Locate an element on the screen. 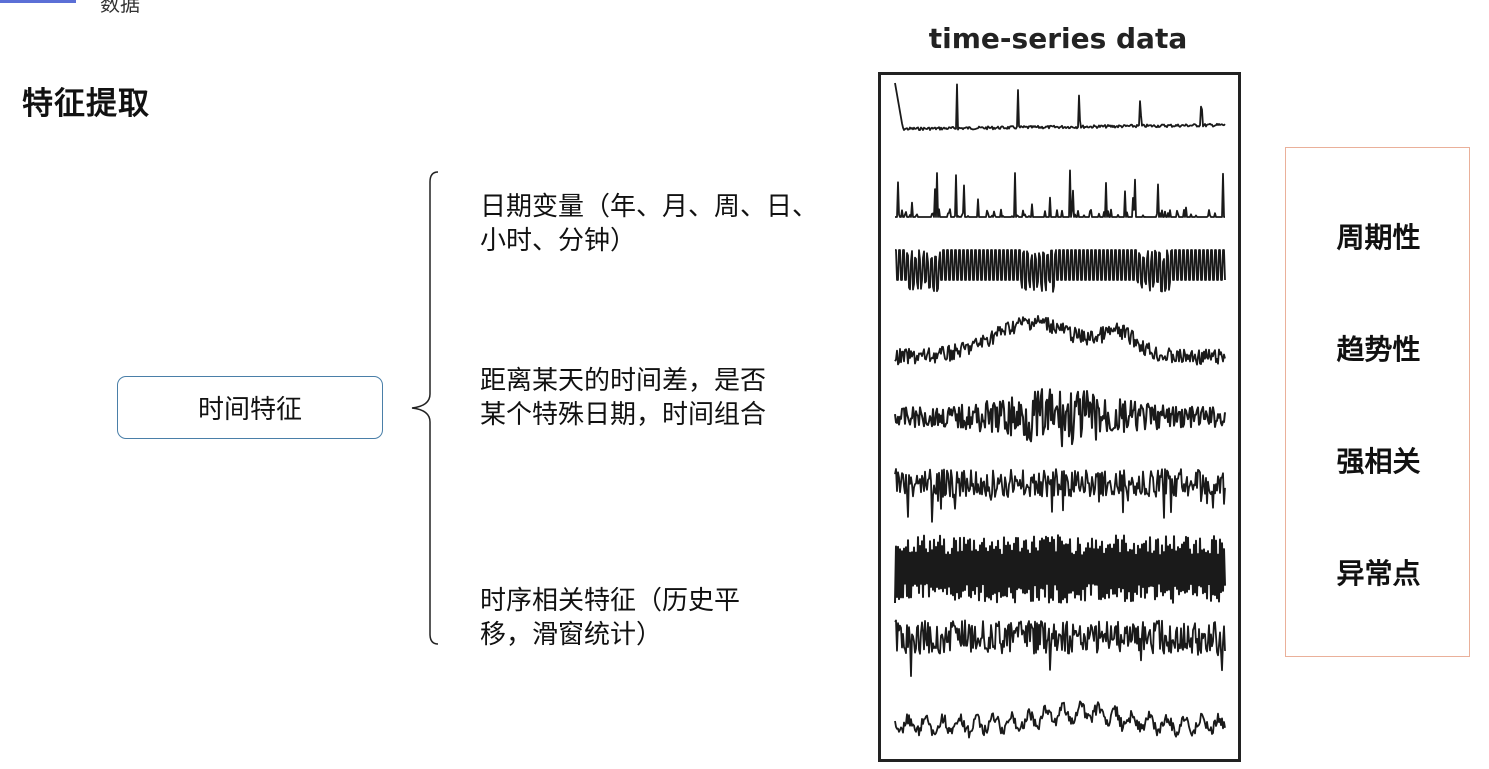 This screenshot has width=1489, height=769. branch-line: 时序相关特征（历史平 is located at coordinates (610, 601).